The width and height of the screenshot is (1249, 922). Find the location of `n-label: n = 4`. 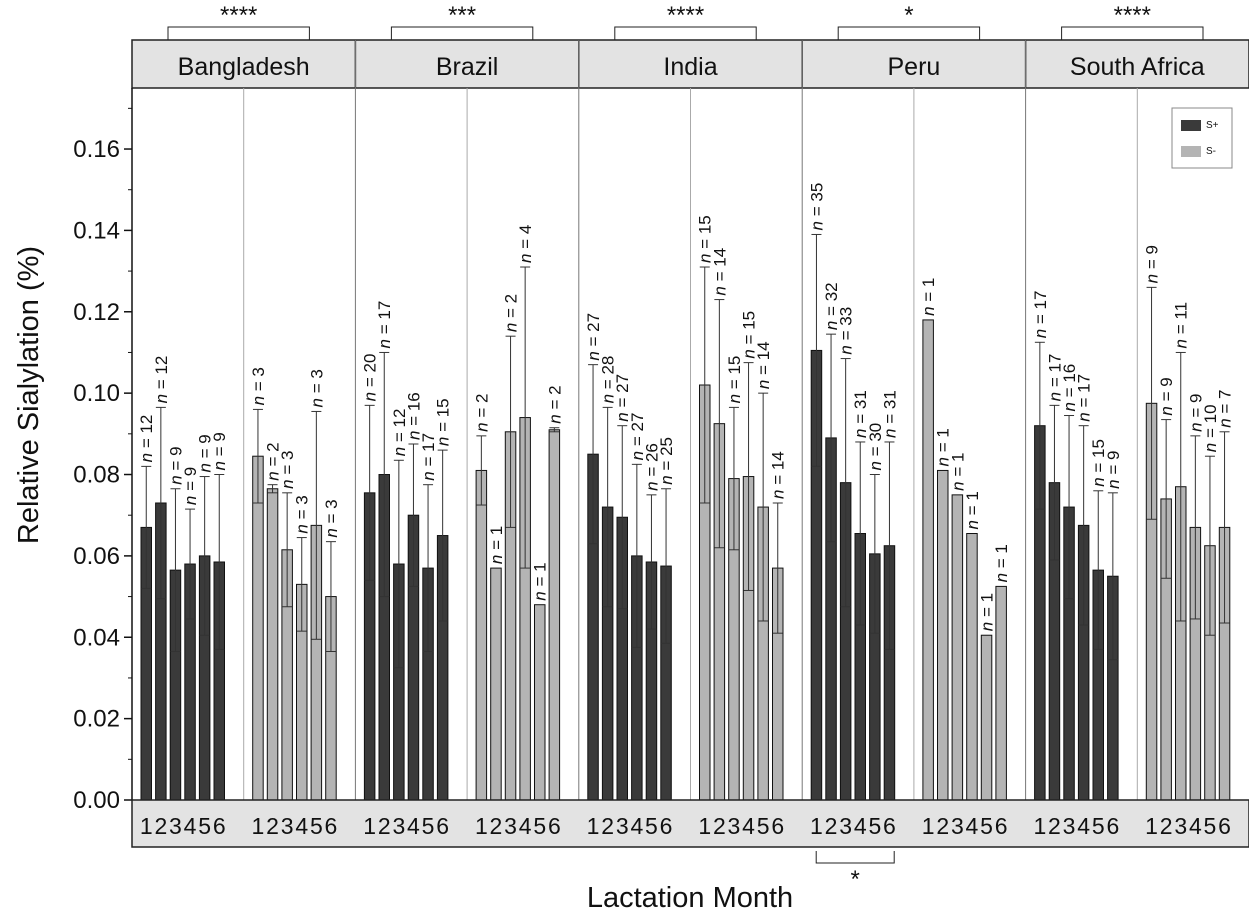

n-label: n = 4 is located at coordinates (525, 244).